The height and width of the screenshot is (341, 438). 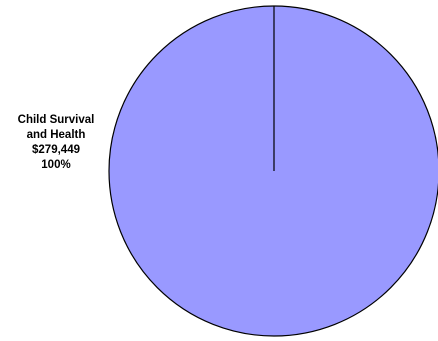 What do you see at coordinates (56, 135) in the screenshot?
I see `slice-label-name-line2: and Health` at bounding box center [56, 135].